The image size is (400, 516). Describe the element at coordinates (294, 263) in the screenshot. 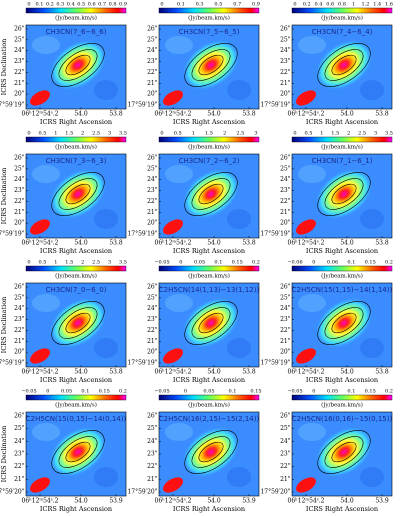

I see `colorbar-tick-label: −0.06` at that location.